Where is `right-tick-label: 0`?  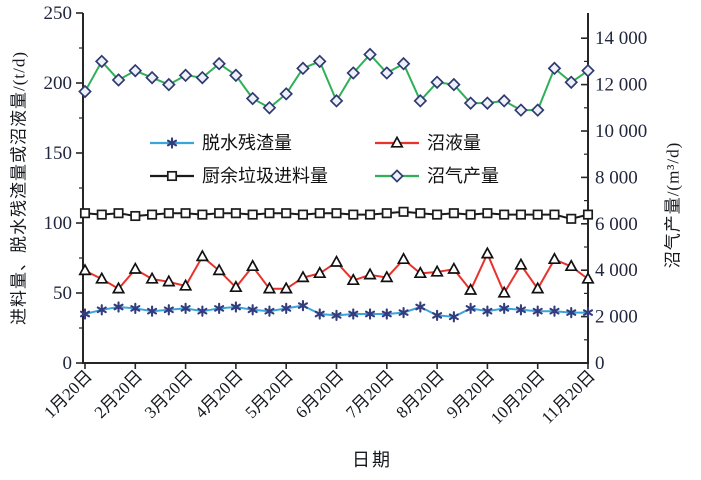 right-tick-label: 0 is located at coordinates (600, 363).